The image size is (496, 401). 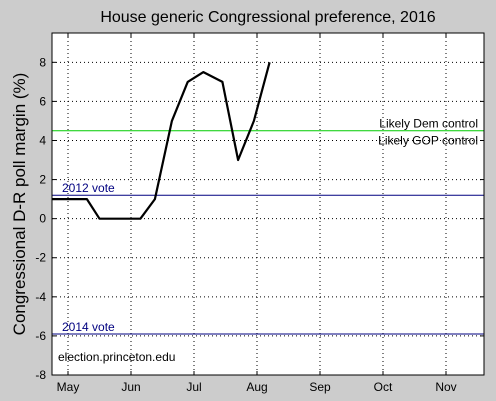 I want to click on reference-line-label-below: Likely GOP control, so click(x=428, y=141).